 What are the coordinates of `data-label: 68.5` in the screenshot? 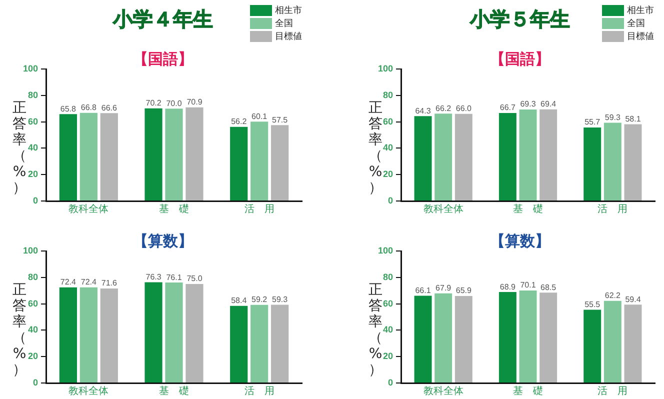 It's located at (548, 287).